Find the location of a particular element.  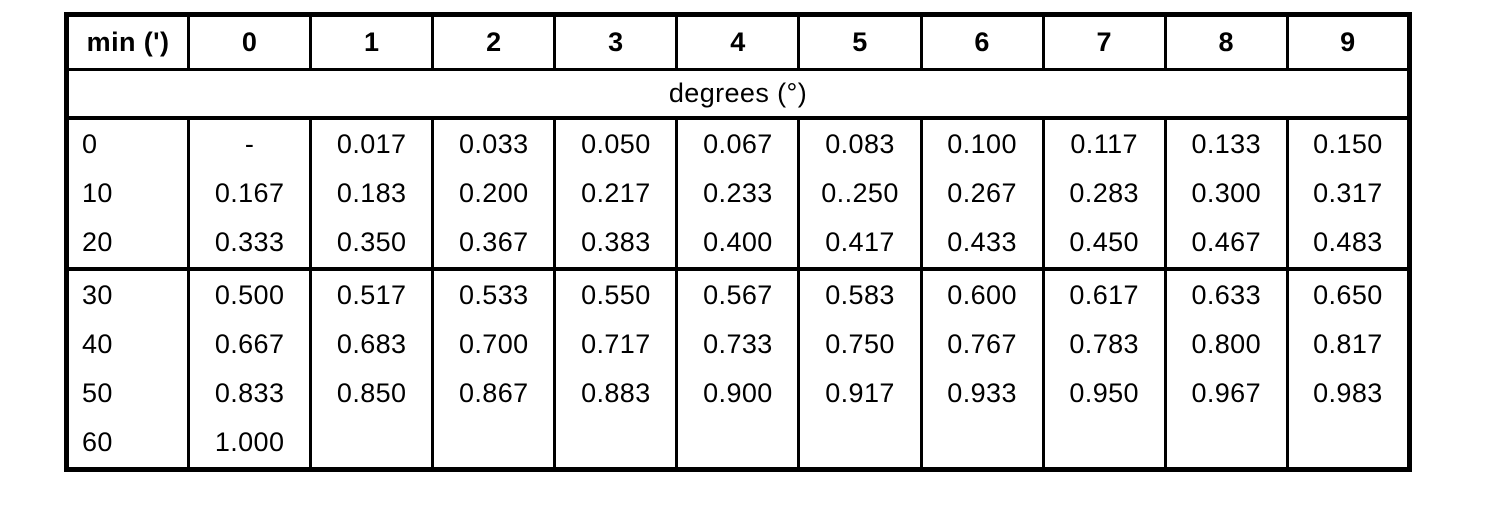

value-cell: 0.267 is located at coordinates (982, 193).